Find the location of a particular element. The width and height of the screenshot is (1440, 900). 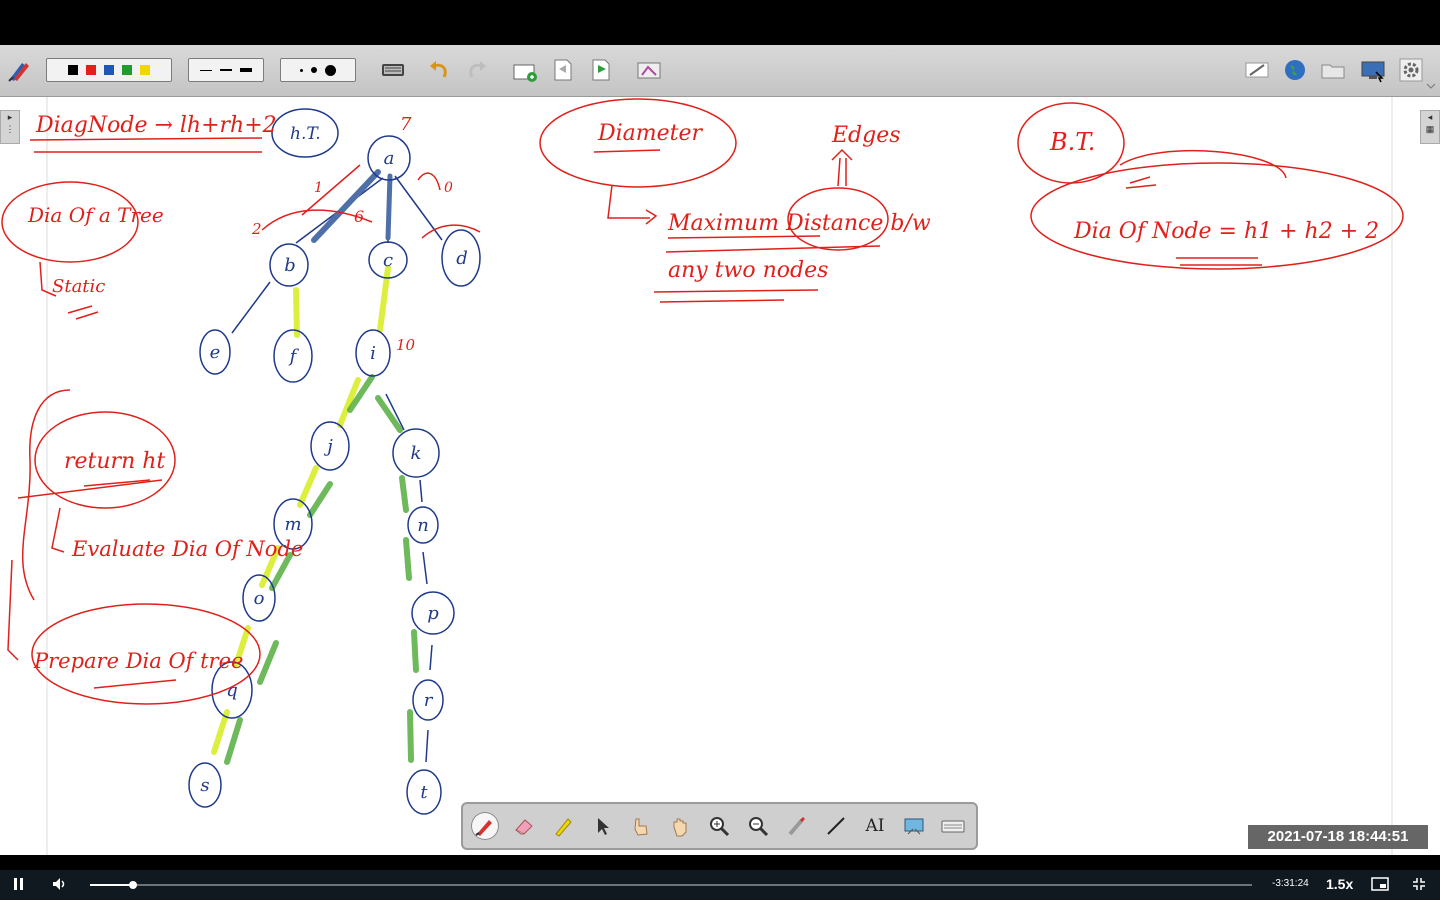

next-page-icon is located at coordinates (601, 70).